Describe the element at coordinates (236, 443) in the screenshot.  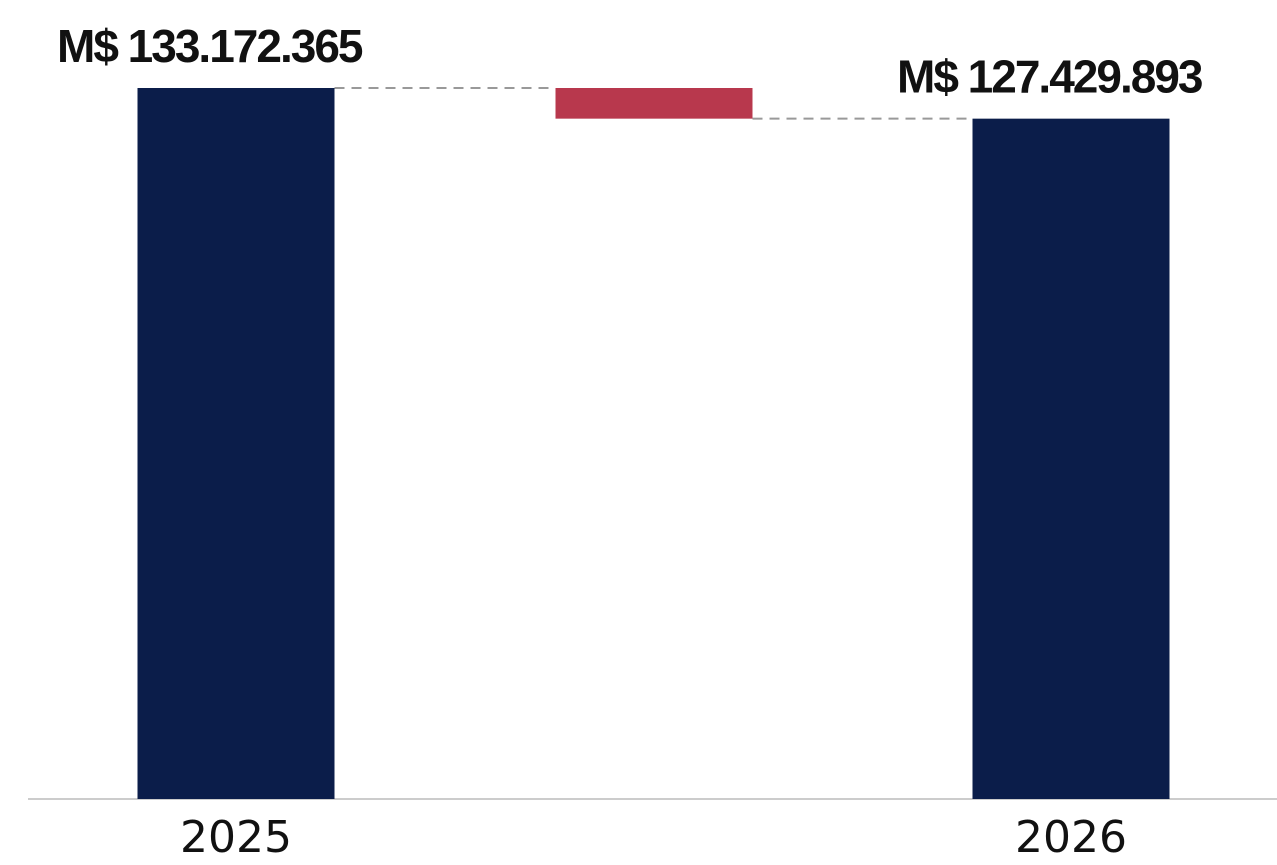
I see `bar-2025` at that location.